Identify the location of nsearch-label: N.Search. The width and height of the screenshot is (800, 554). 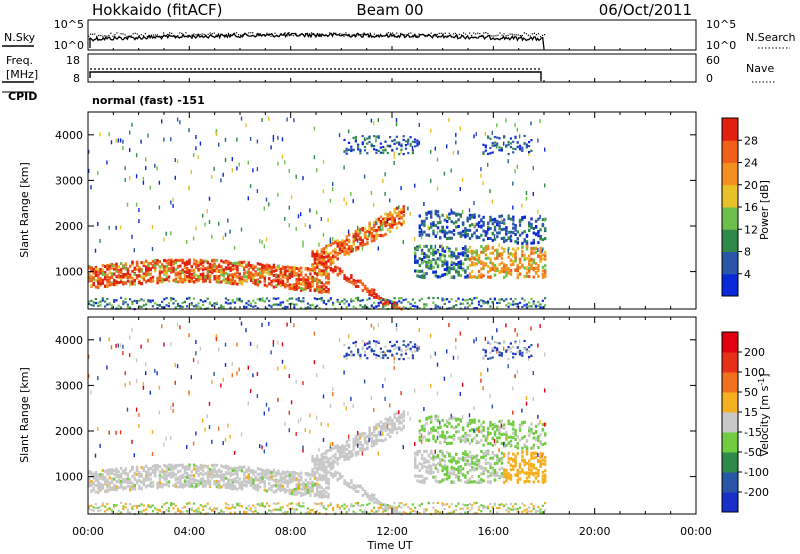
(771, 37).